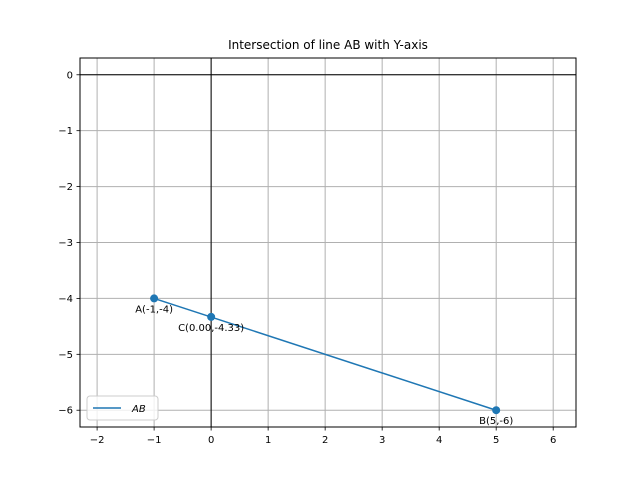 This screenshot has height=480, width=640. I want to click on point-a, so click(154, 298).